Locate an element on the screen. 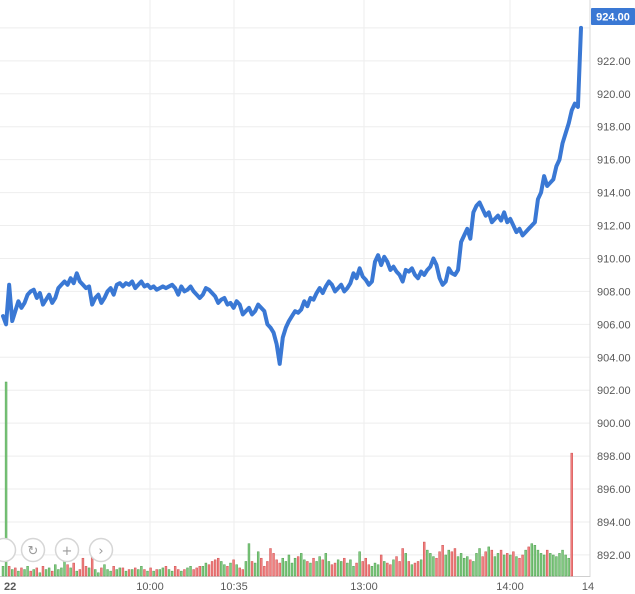  scroll-right-button: › is located at coordinates (101, 550).